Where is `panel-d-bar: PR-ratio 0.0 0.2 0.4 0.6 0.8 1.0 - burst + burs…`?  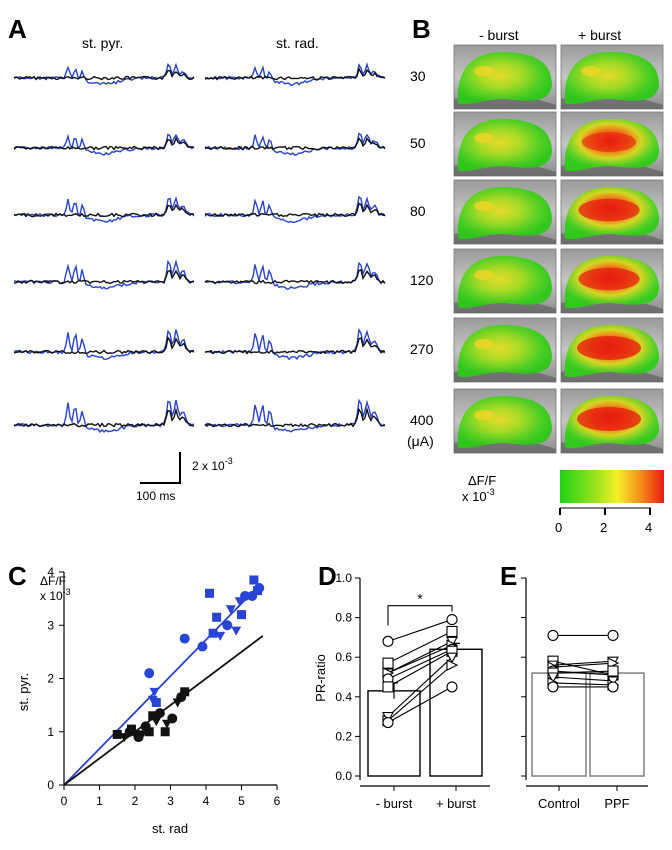 panel-d-bar: PR-ratio 0.0 0.2 0.4 0.6 0.8 1.0 - burst + burs… is located at coordinates (401, 691).